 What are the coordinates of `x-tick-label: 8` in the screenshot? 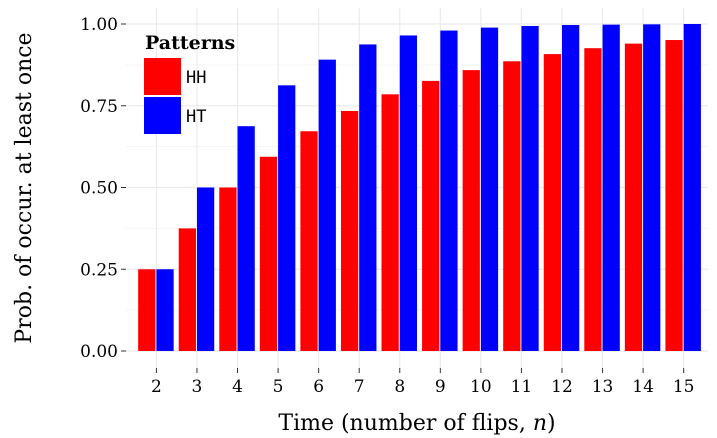 It's located at (399, 387).